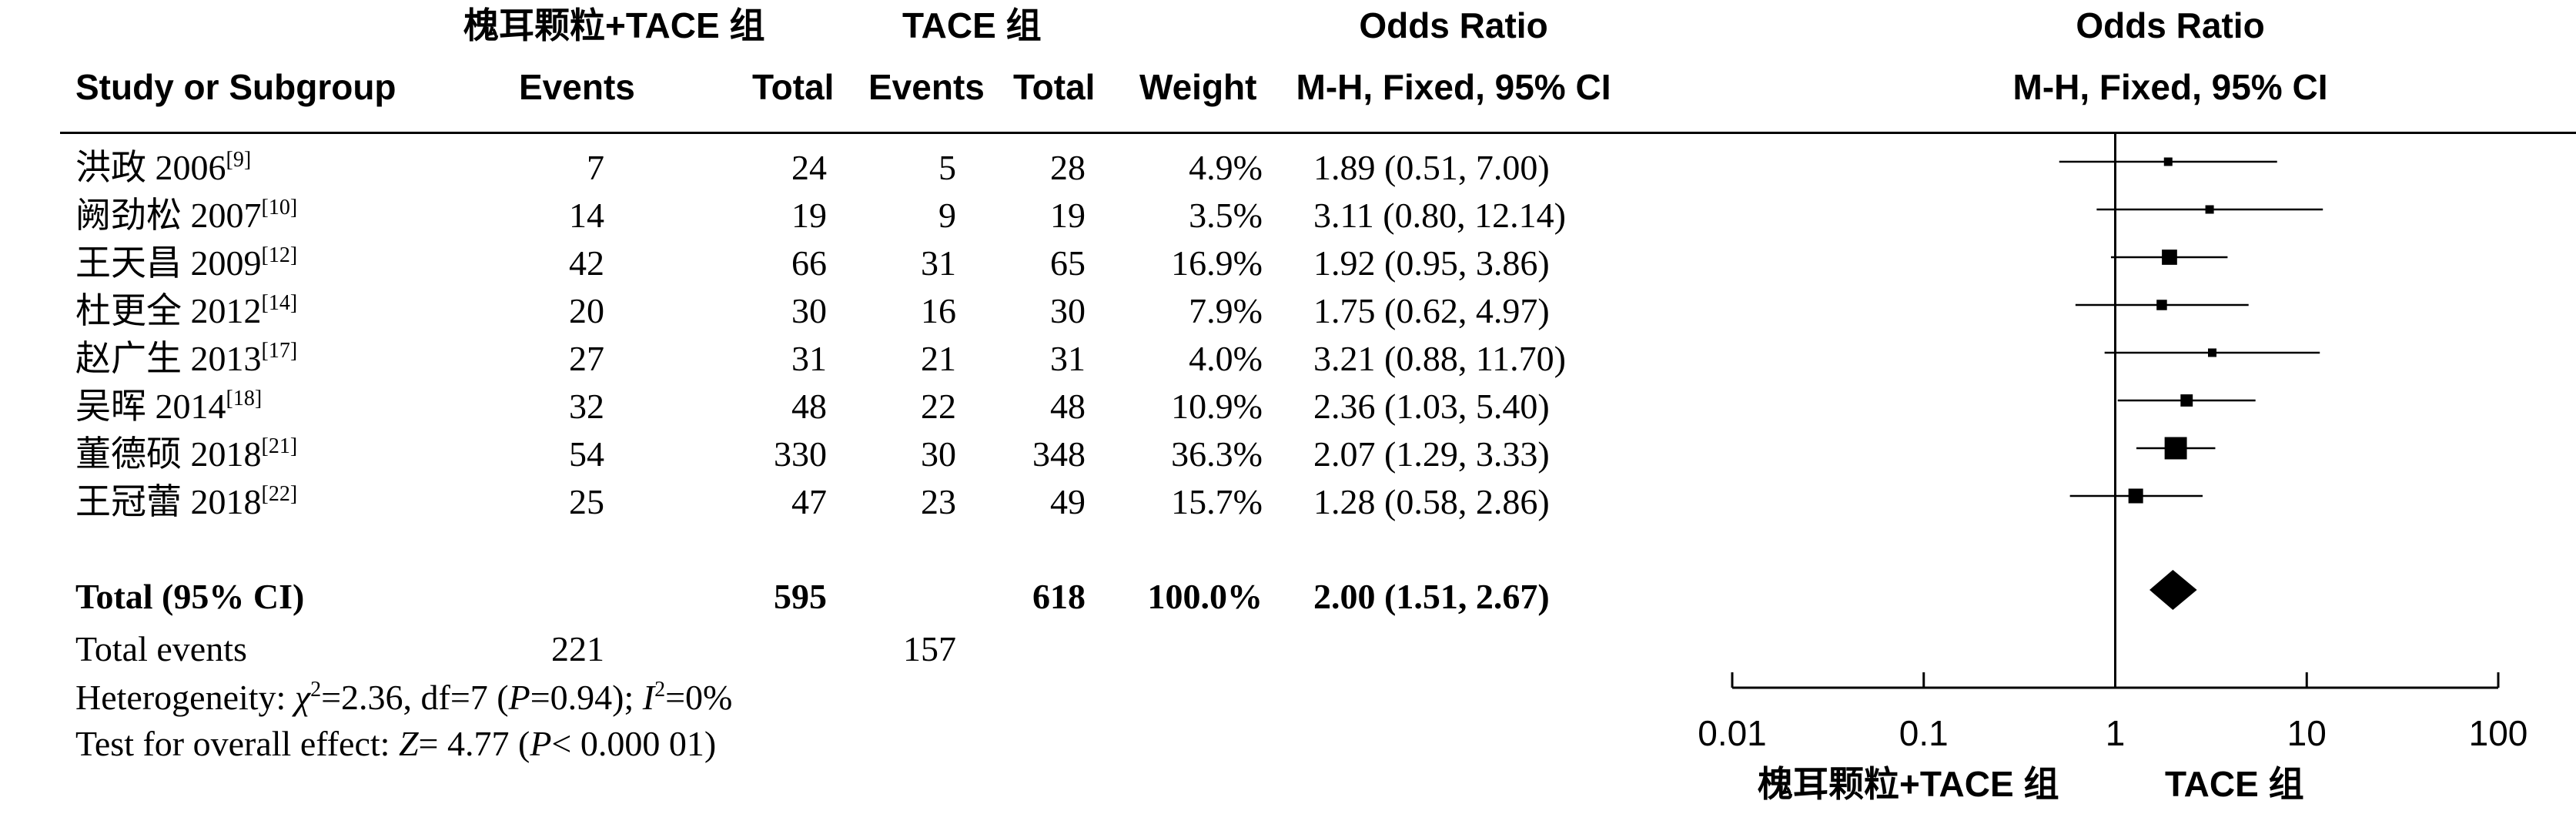  I want to click on study-events-ctrl: 21, so click(939, 358).